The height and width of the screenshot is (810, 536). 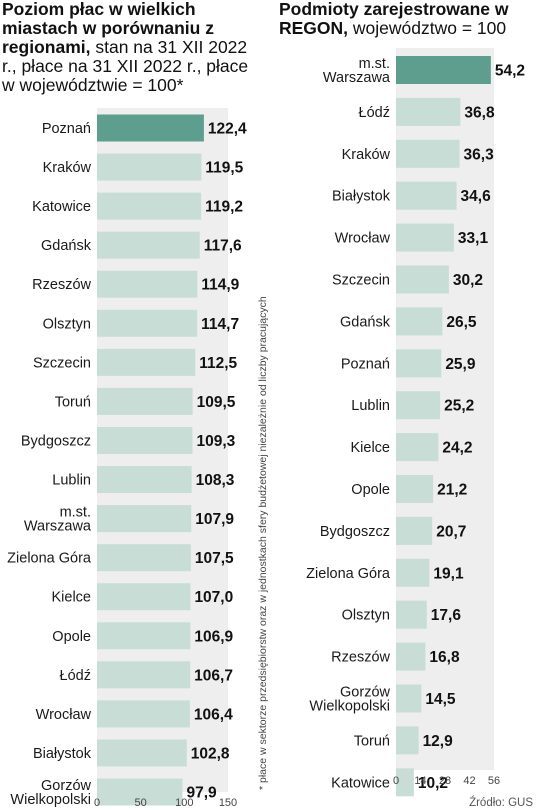 What do you see at coordinates (49, 559) in the screenshot?
I see `left-chart-category-label: Zielona Góra` at bounding box center [49, 559].